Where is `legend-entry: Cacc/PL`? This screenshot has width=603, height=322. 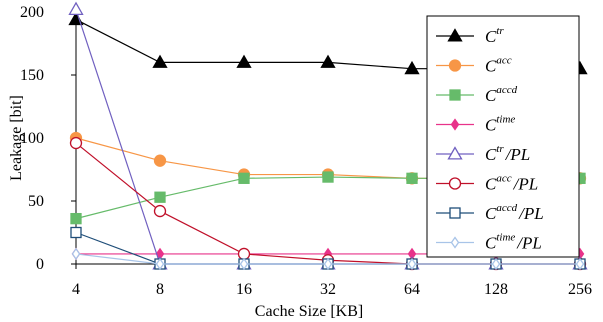
legend-entry: Cacc/PL is located at coordinates (487, 183).